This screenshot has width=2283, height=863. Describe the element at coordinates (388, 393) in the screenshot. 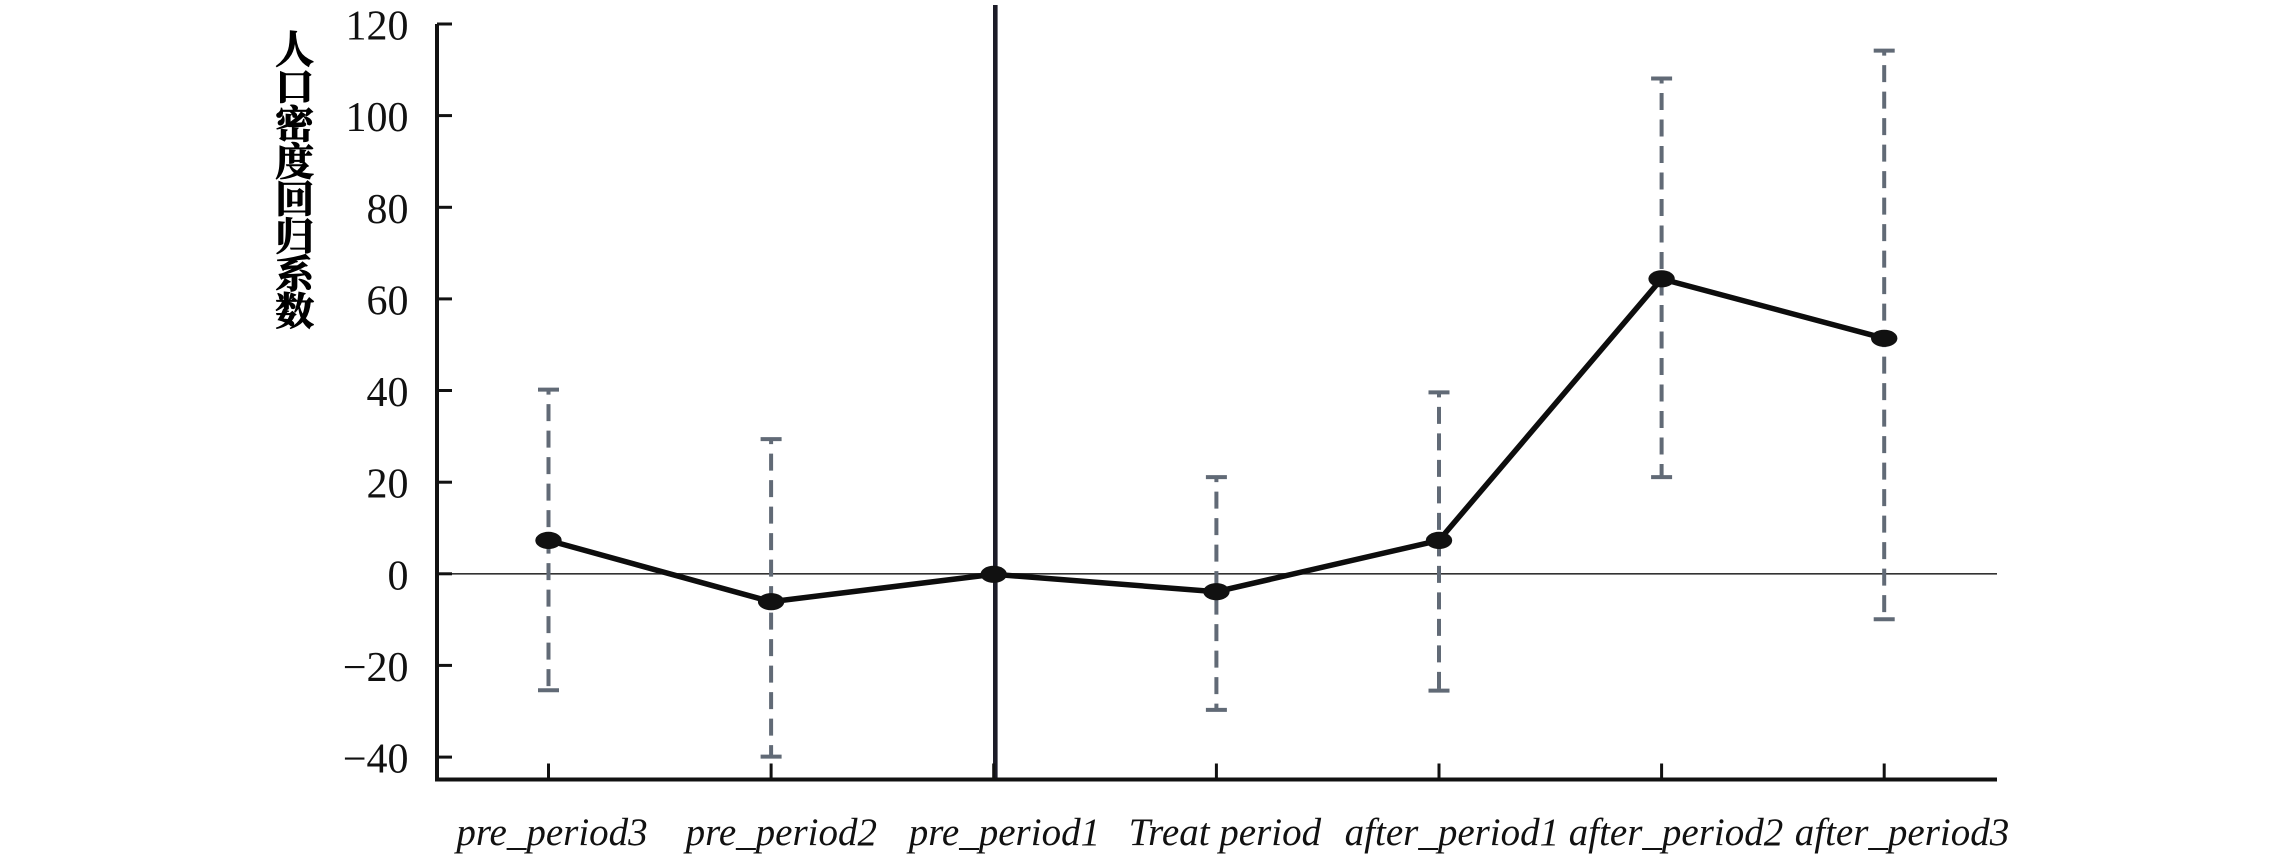

I see `svg-text: 40` at that location.